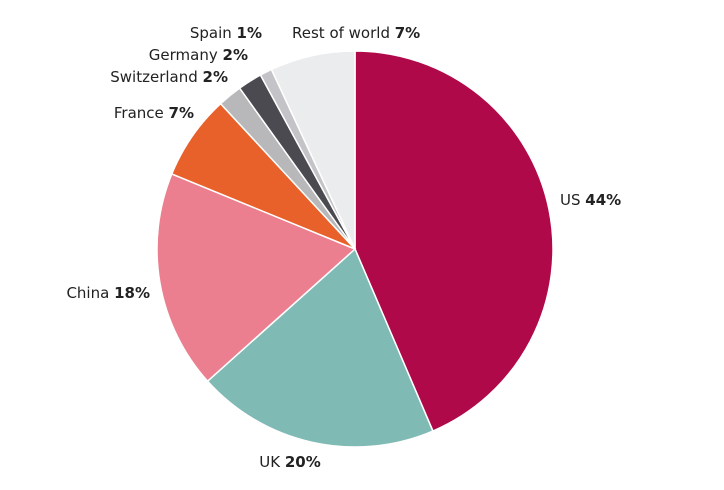 Image resolution: width=724 pixels, height=490 pixels. Describe the element at coordinates (603, 200) in the screenshot. I see `slice-value: 44%` at that location.